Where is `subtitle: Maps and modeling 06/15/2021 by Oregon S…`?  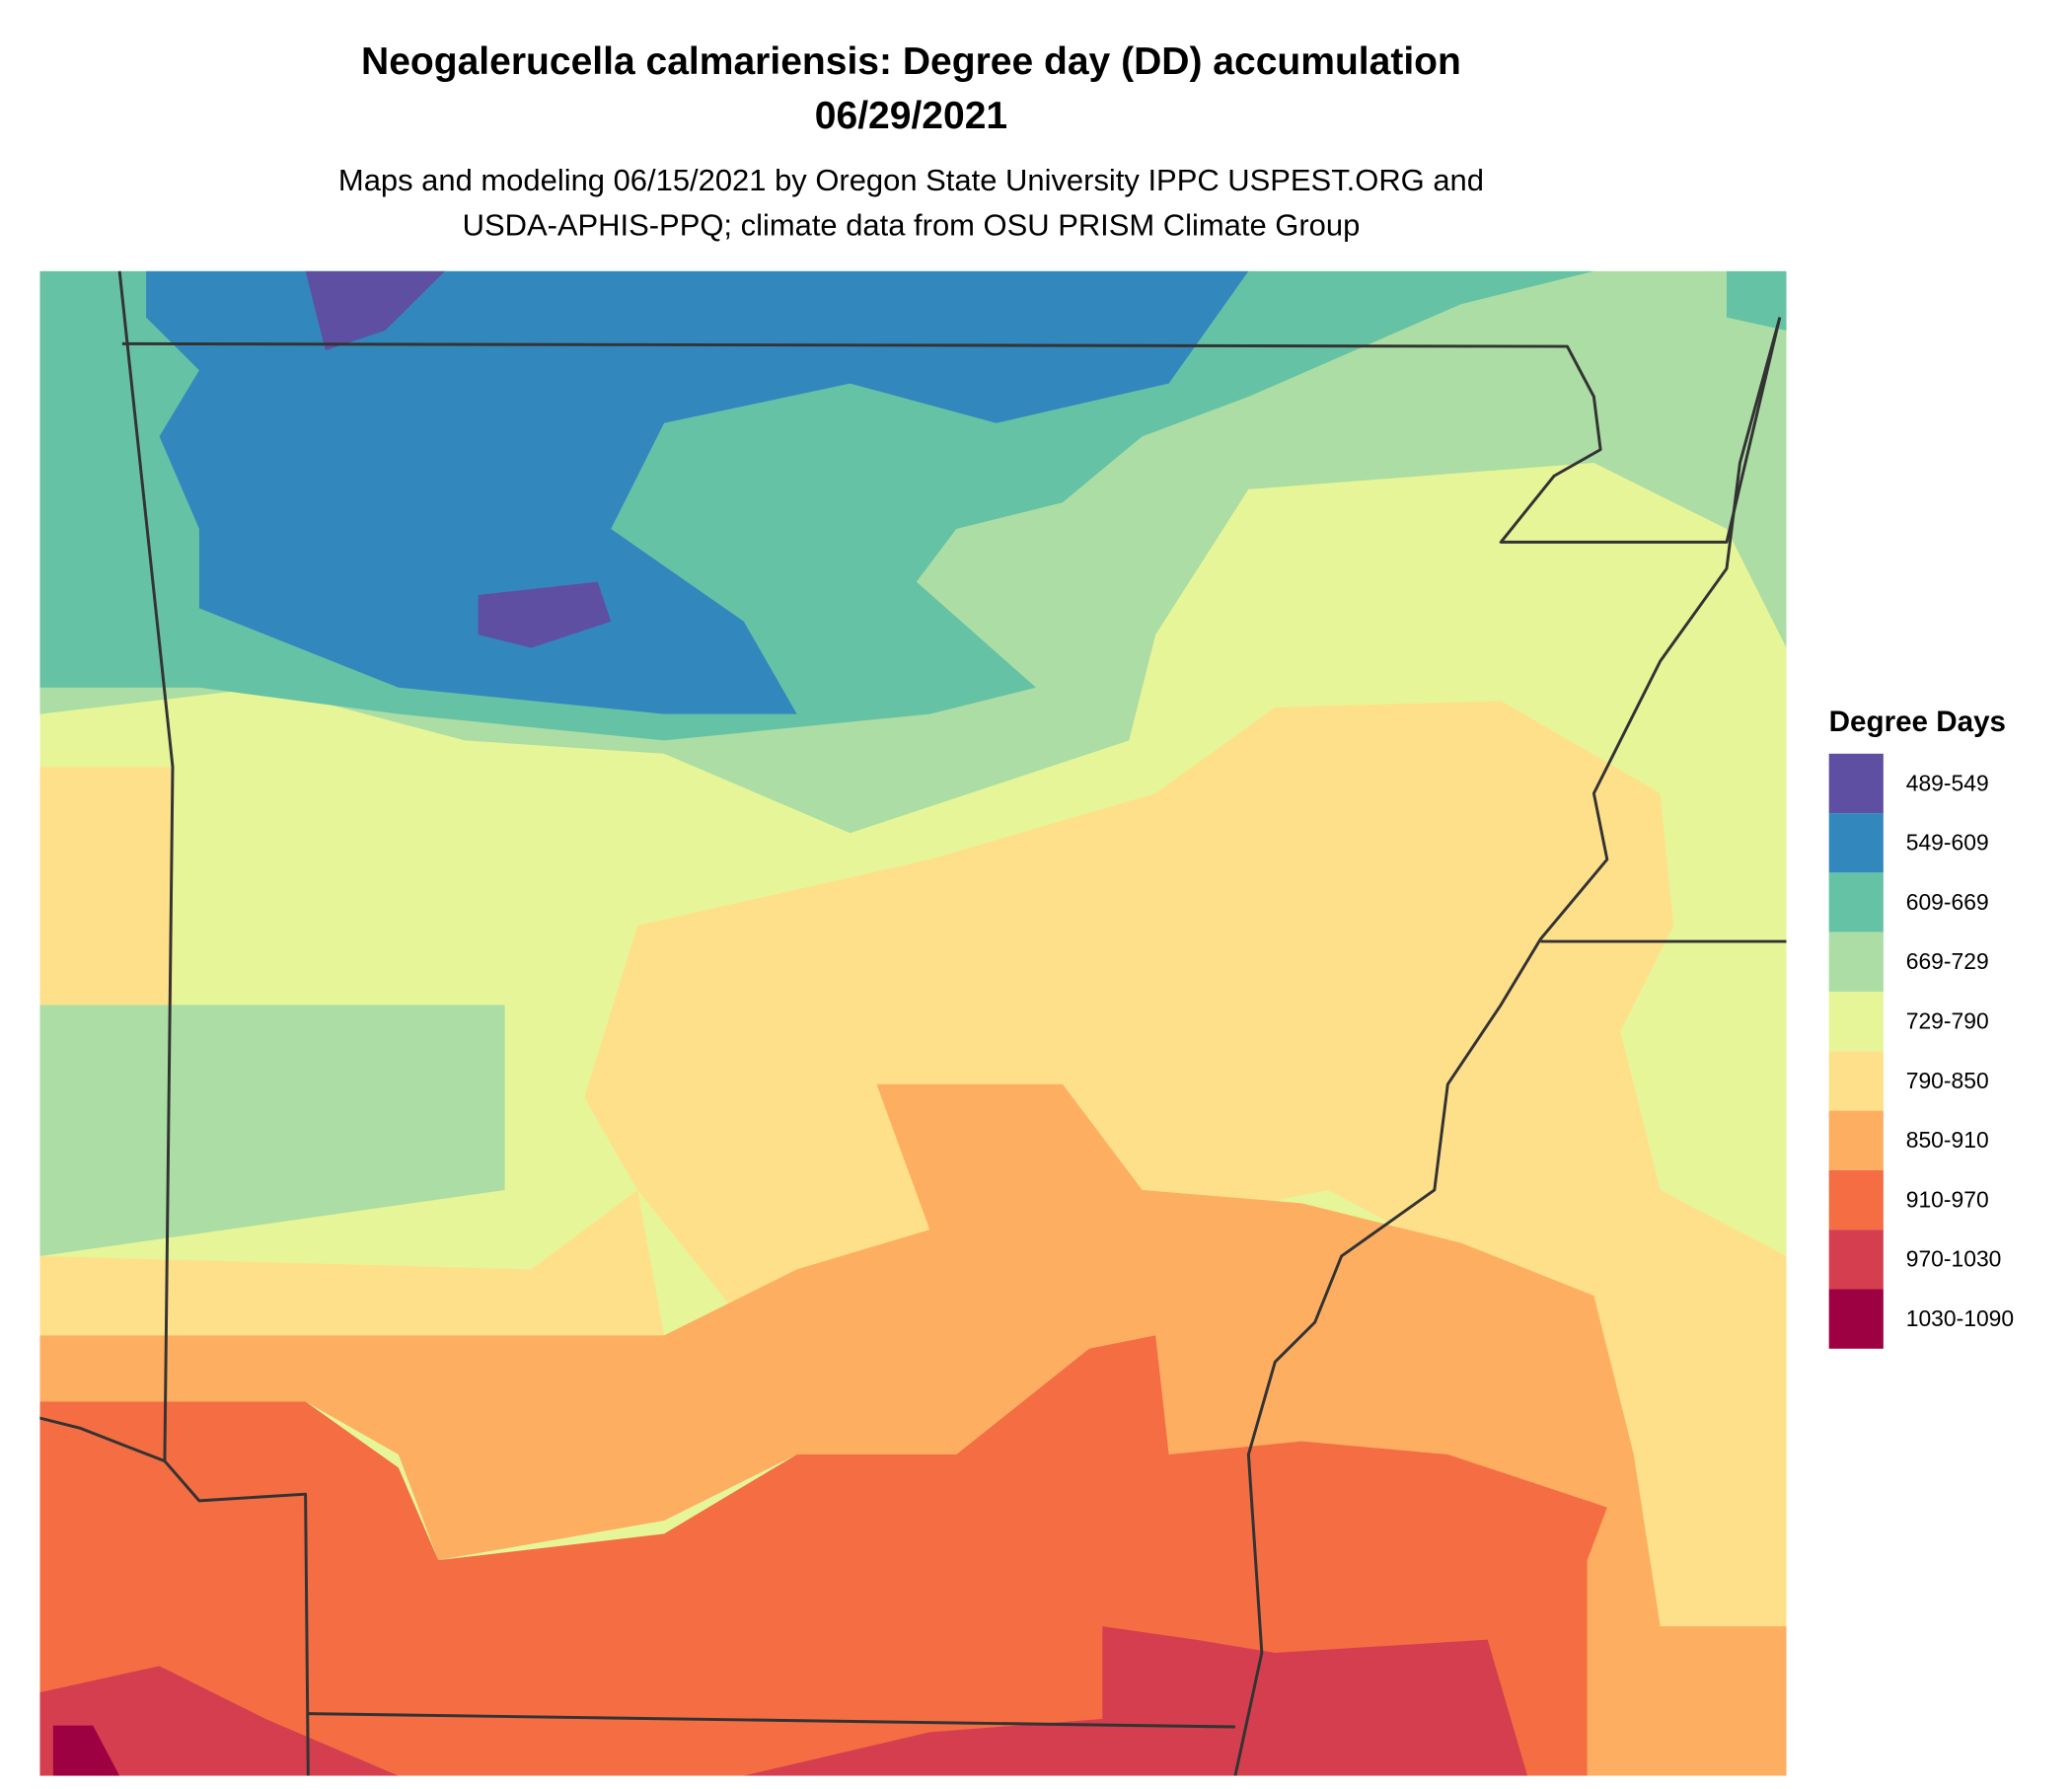 subtitle: Maps and modeling 06/15/2021 by Oregon S… is located at coordinates (911, 180).